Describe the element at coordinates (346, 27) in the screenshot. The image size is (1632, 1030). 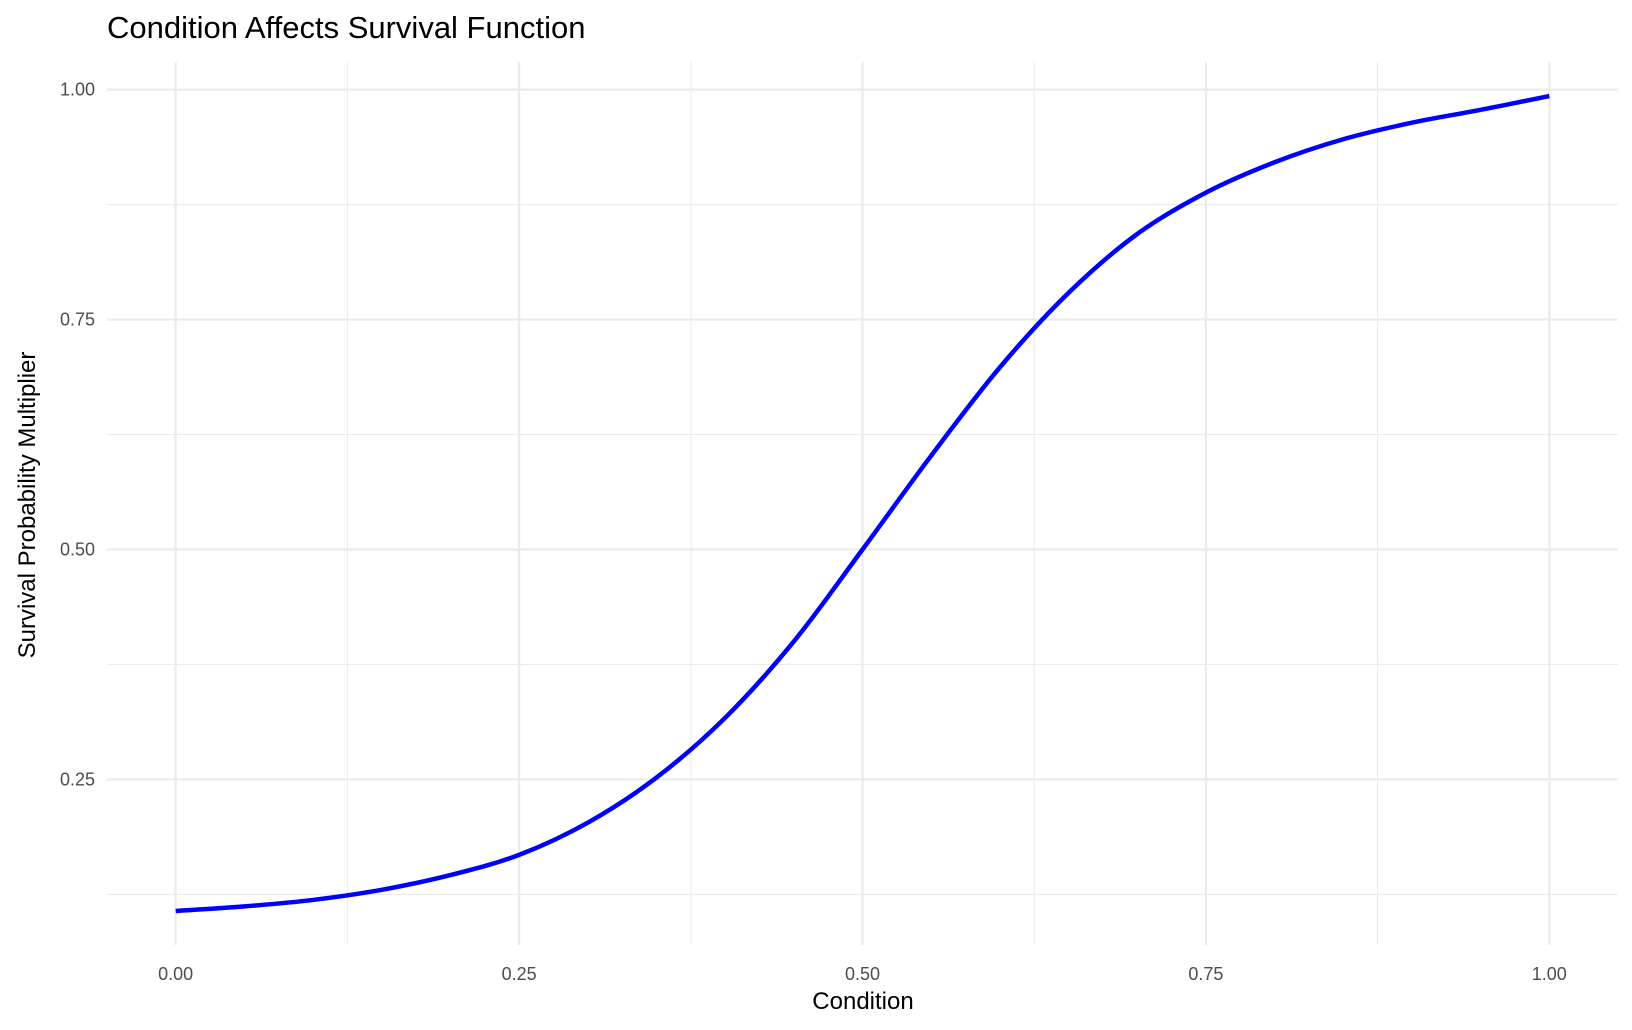
I see `chart-title: Condition Affects Survival Function` at that location.